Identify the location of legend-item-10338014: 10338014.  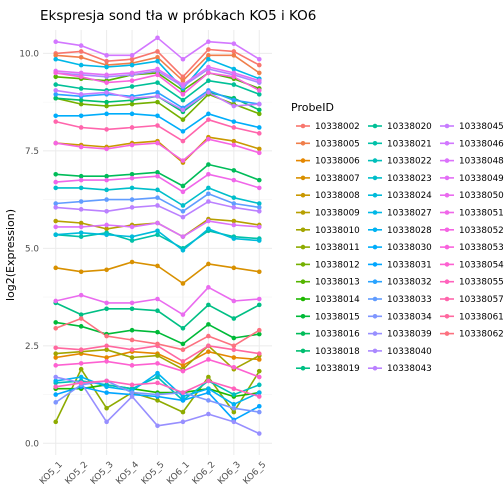
(328, 300).